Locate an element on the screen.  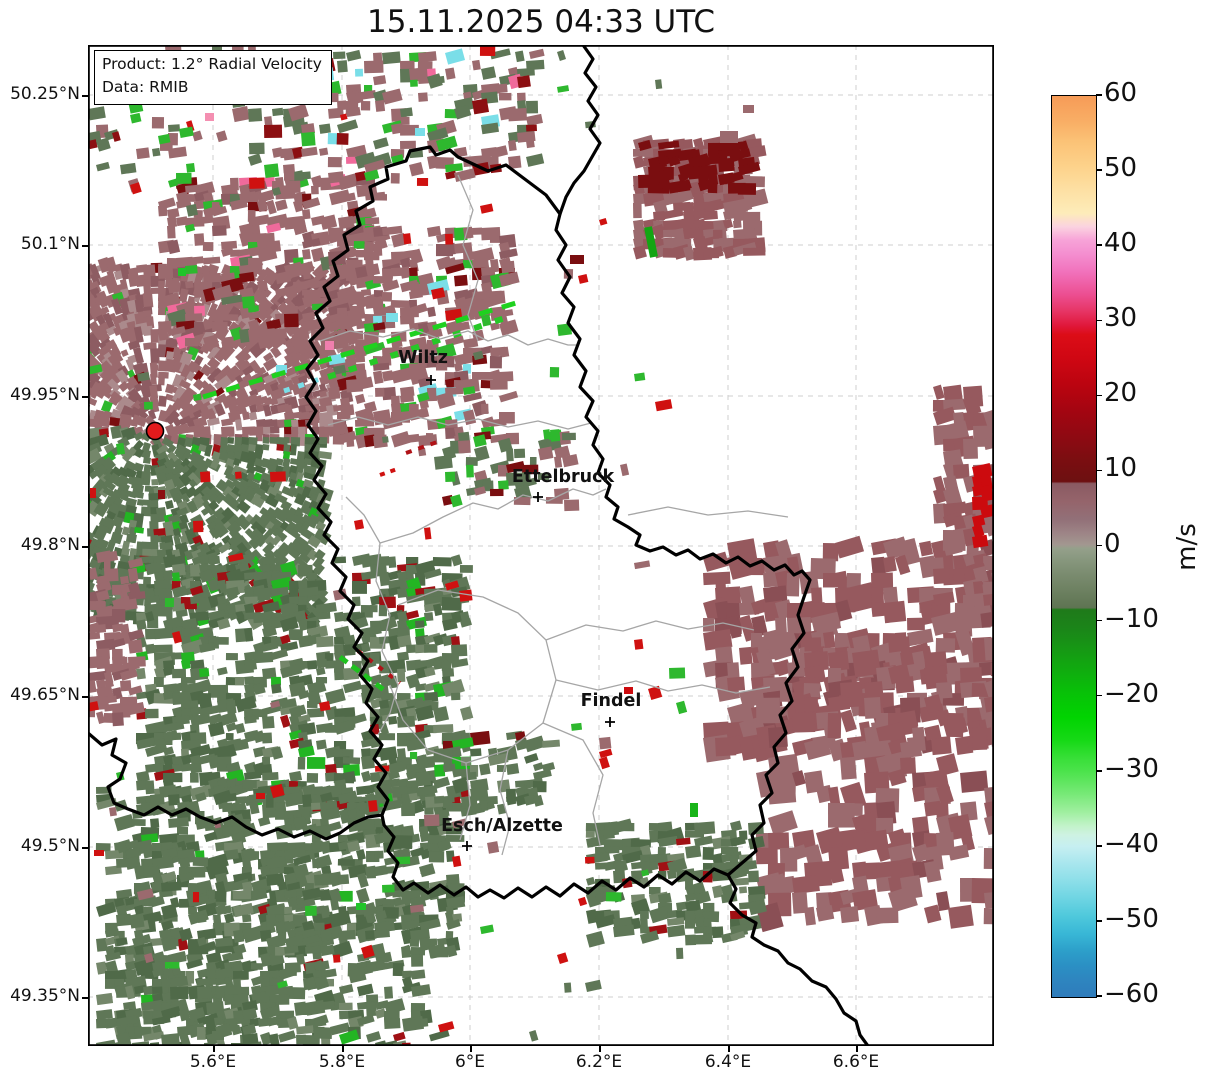
radar-site-marker is located at coordinates (155, 431).